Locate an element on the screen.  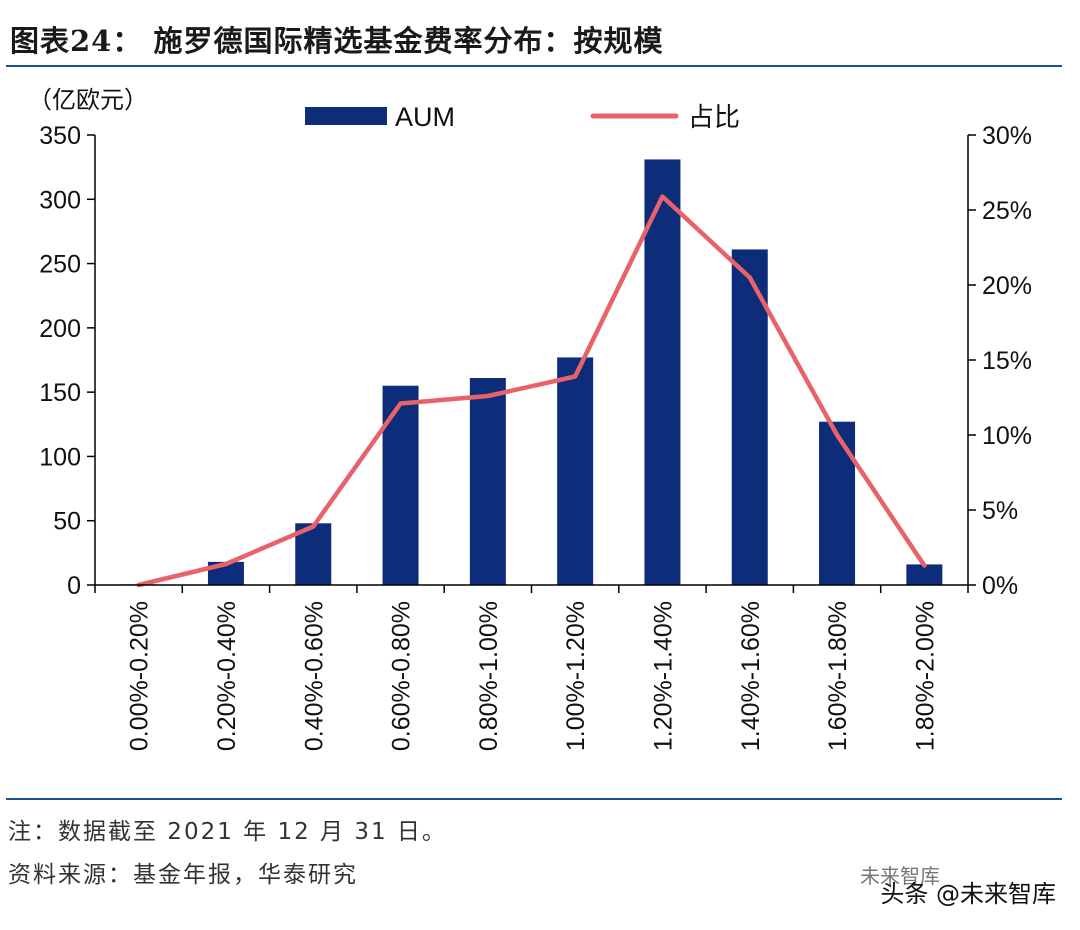
left-tick-label: 200 is located at coordinates (60, 329).